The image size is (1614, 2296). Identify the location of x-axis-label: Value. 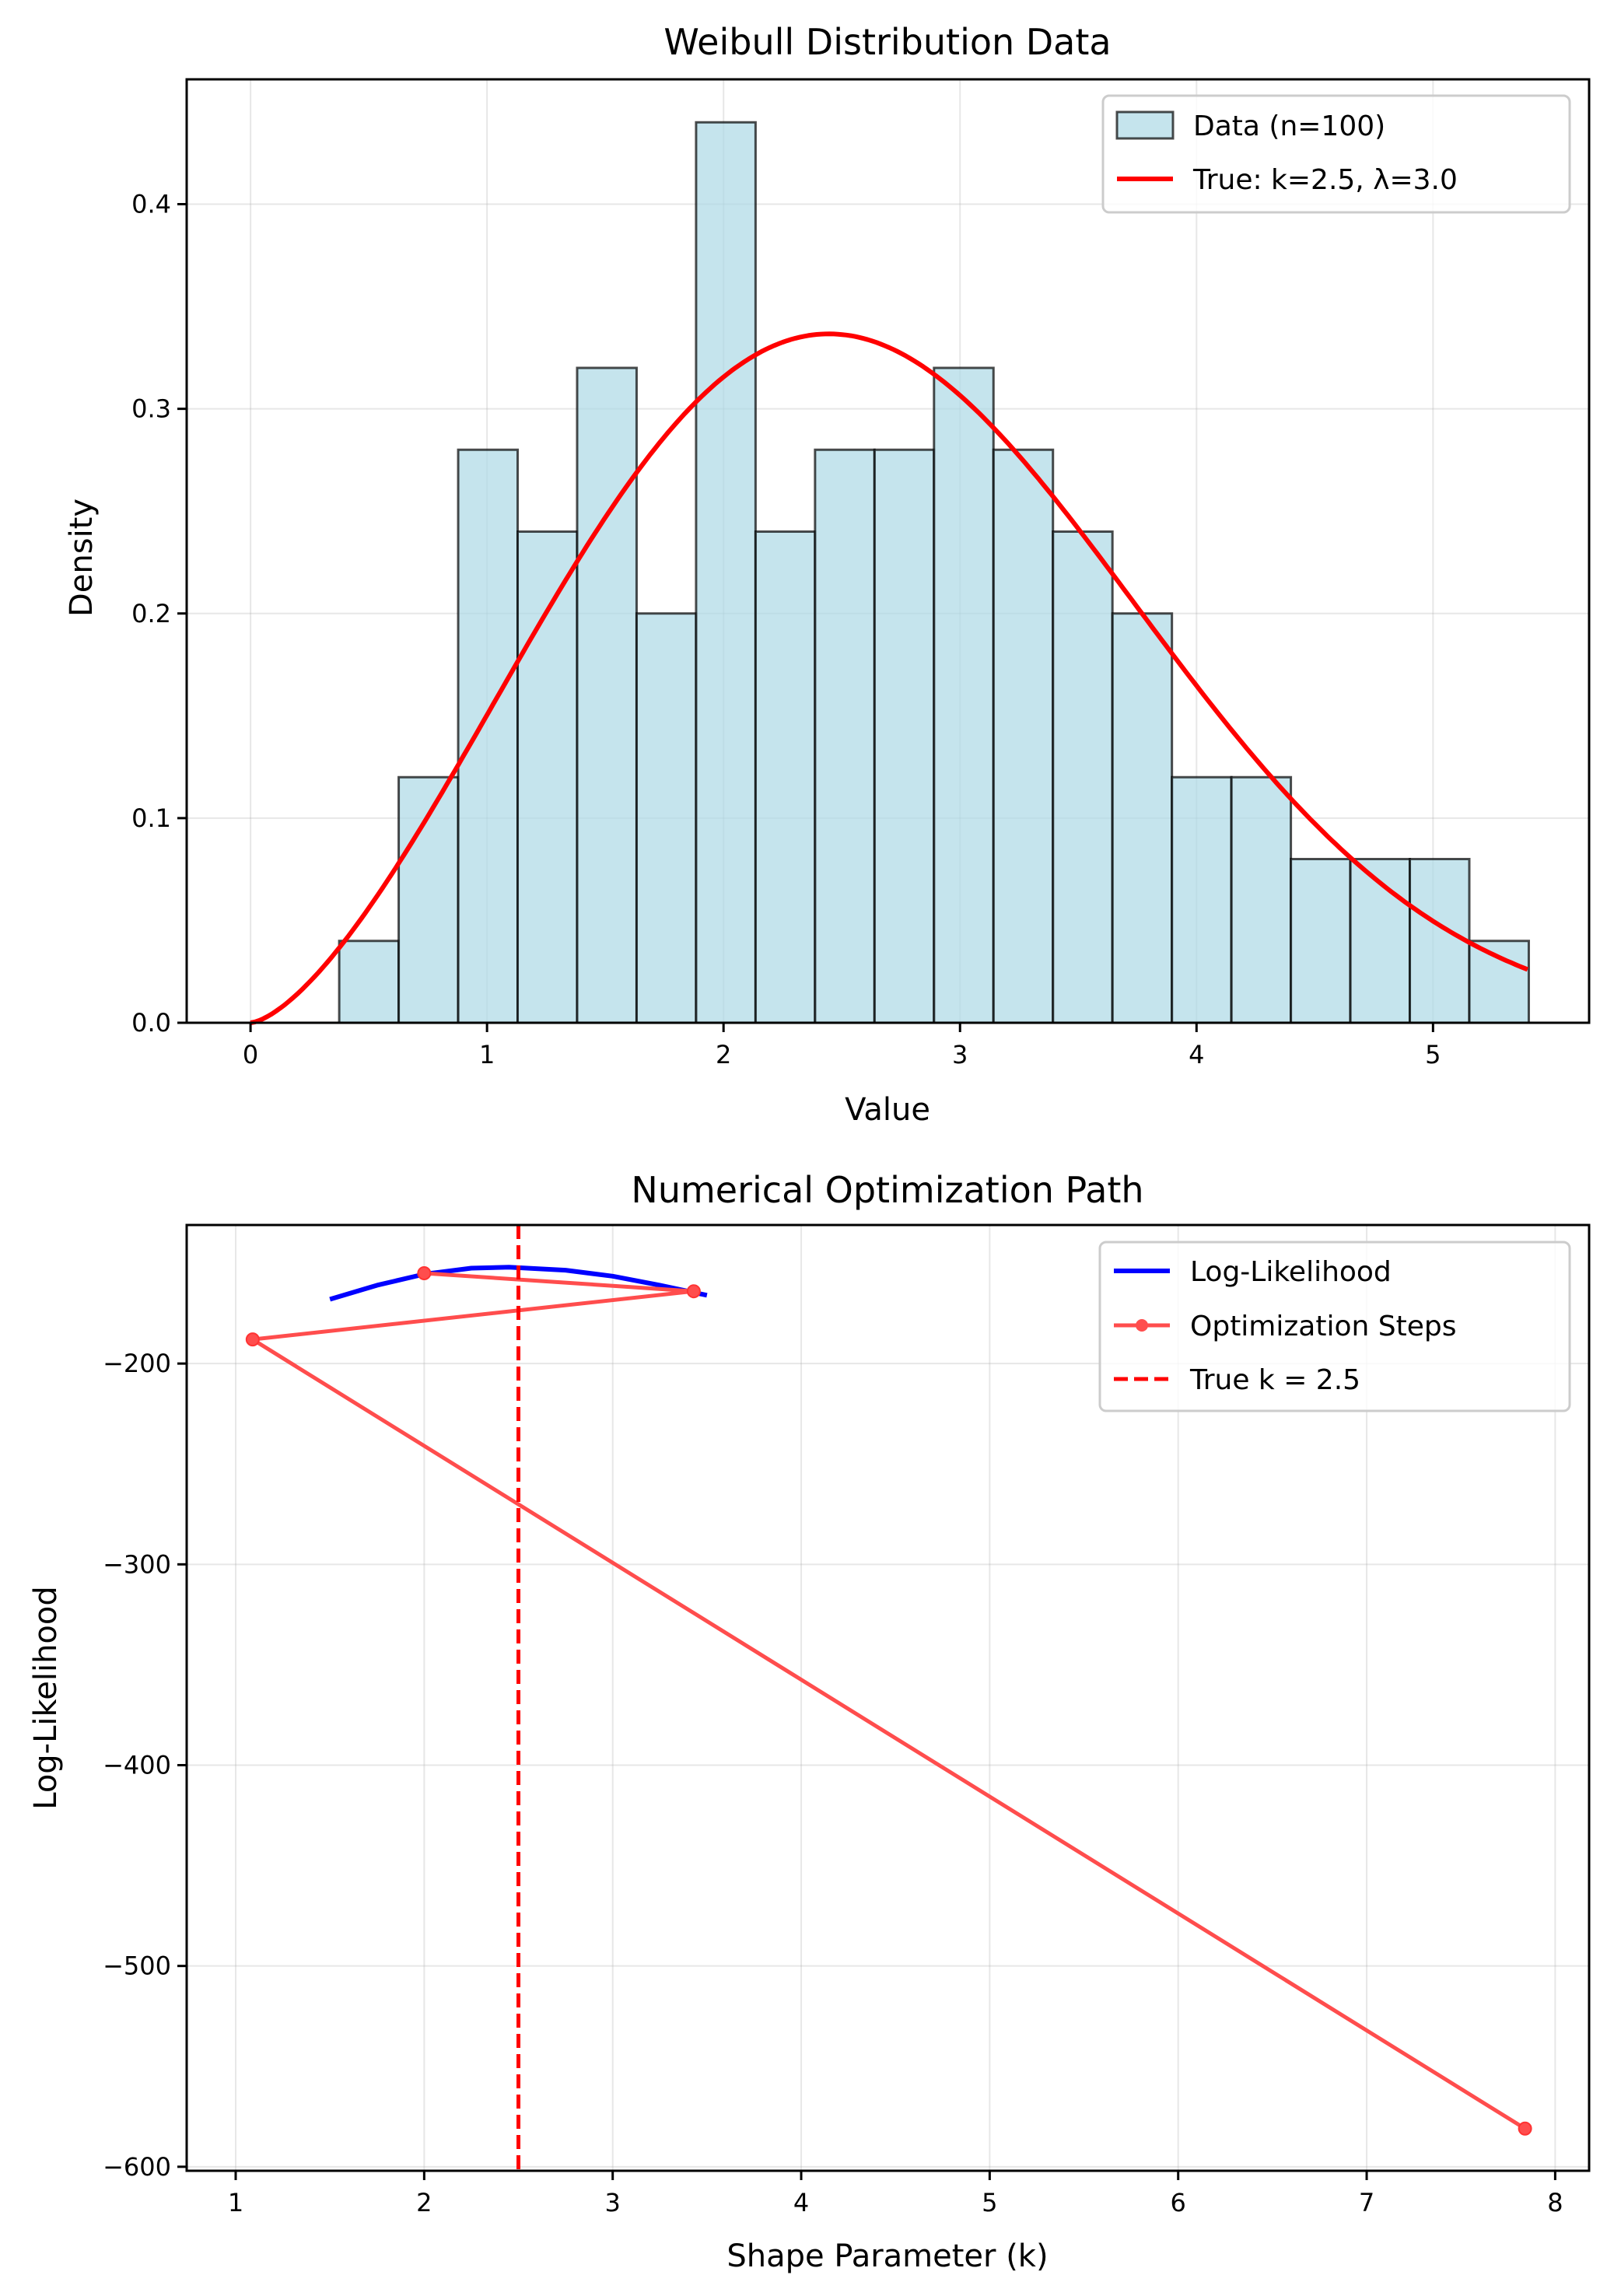
(887, 1110).